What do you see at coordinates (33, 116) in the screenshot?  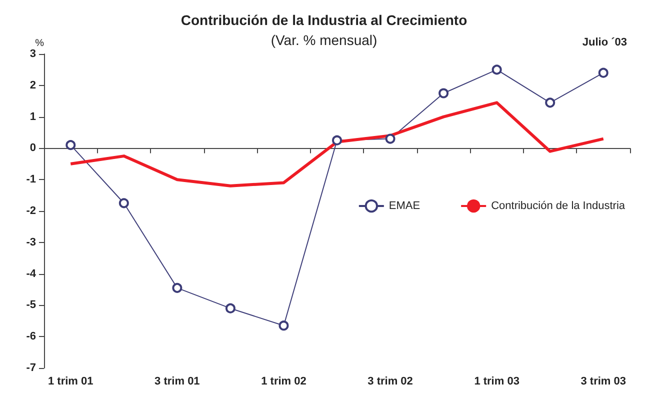 I see `y-tick-label: 1` at bounding box center [33, 116].